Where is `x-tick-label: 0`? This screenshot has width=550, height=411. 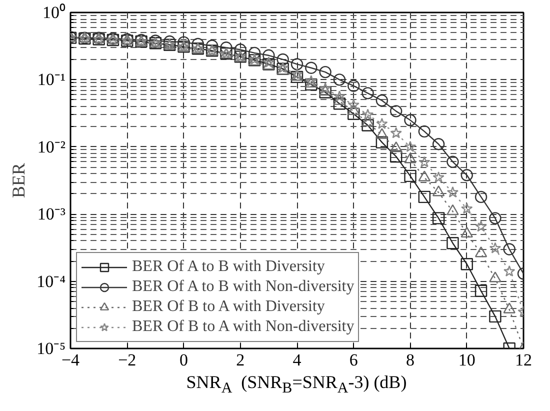
x-tick-label: 0 is located at coordinates (184, 360).